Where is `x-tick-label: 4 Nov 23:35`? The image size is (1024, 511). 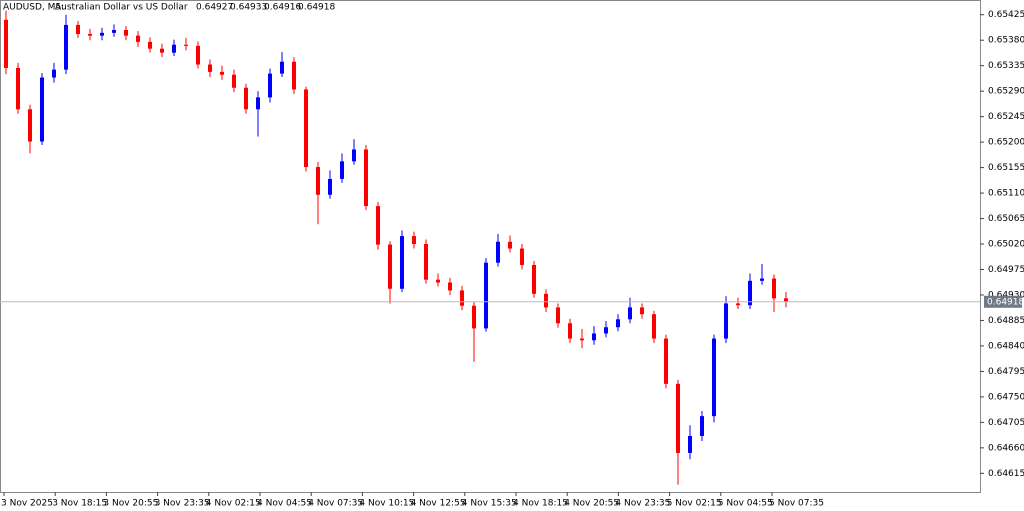 x-tick-label: 4 Nov 23:35 is located at coordinates (642, 504).